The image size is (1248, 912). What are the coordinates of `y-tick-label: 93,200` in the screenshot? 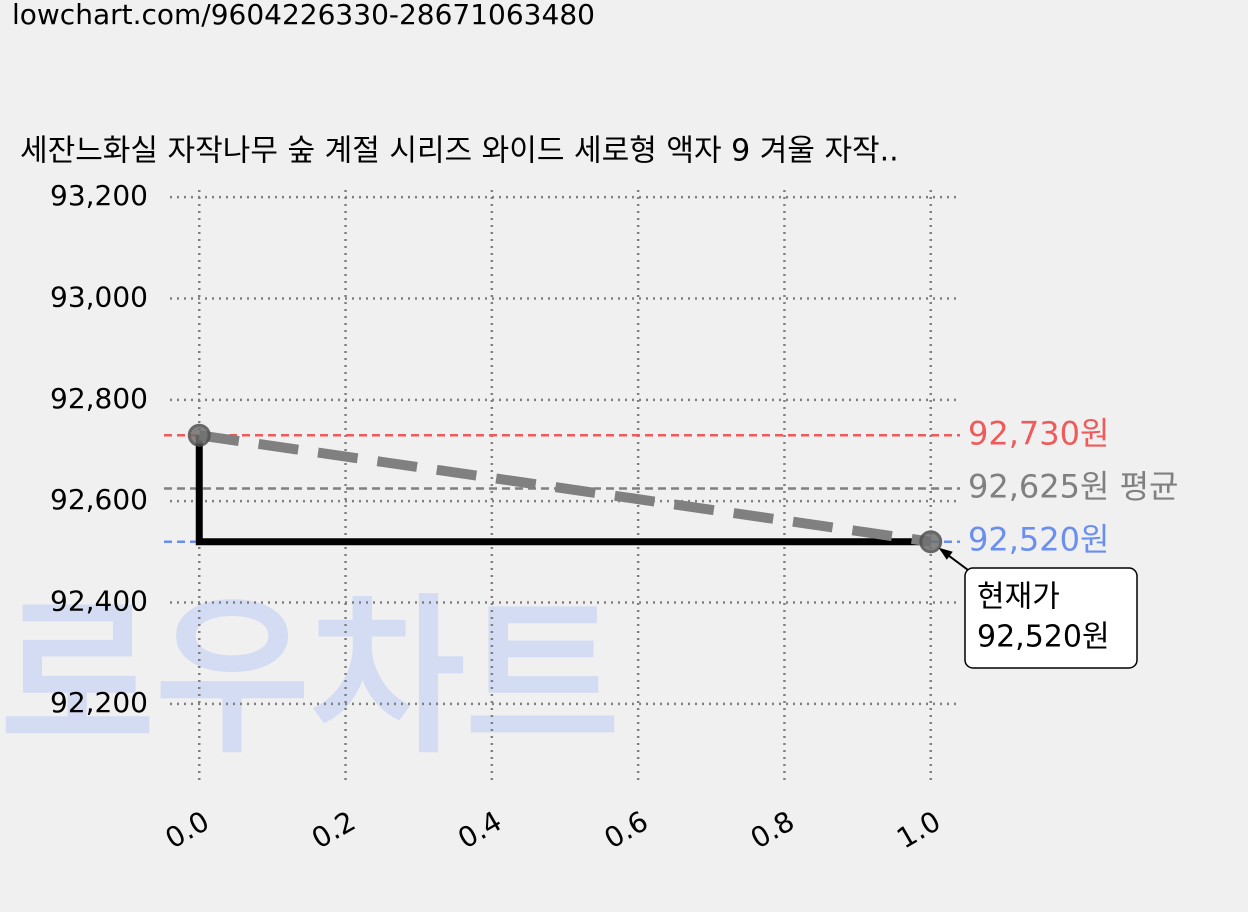 It's located at (99, 195).